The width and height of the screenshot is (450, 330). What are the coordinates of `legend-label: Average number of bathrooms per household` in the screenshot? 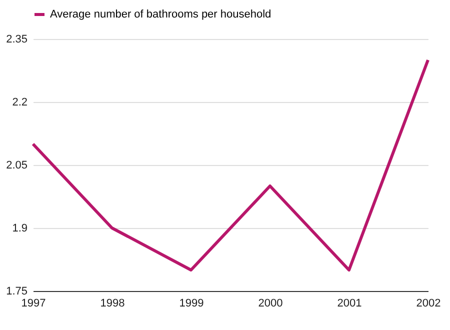 It's located at (161, 14).